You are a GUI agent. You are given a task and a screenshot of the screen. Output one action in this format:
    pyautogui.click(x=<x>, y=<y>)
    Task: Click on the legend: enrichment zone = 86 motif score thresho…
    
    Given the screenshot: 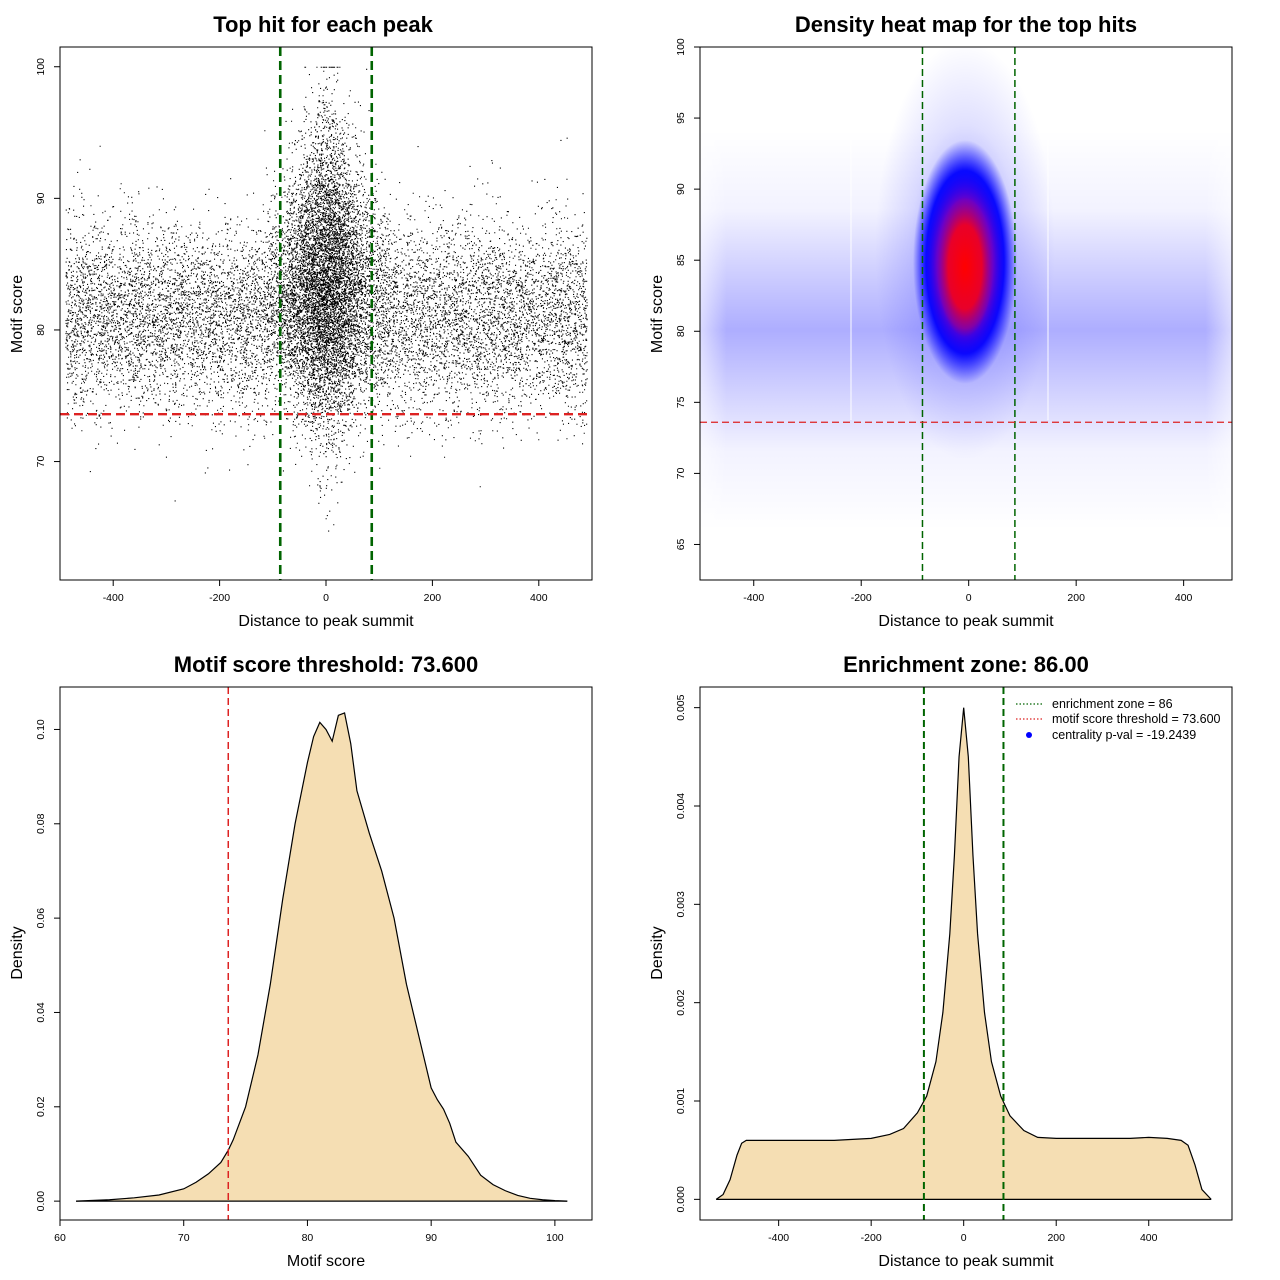 What is the action you would take?
    pyautogui.click(x=1118, y=719)
    